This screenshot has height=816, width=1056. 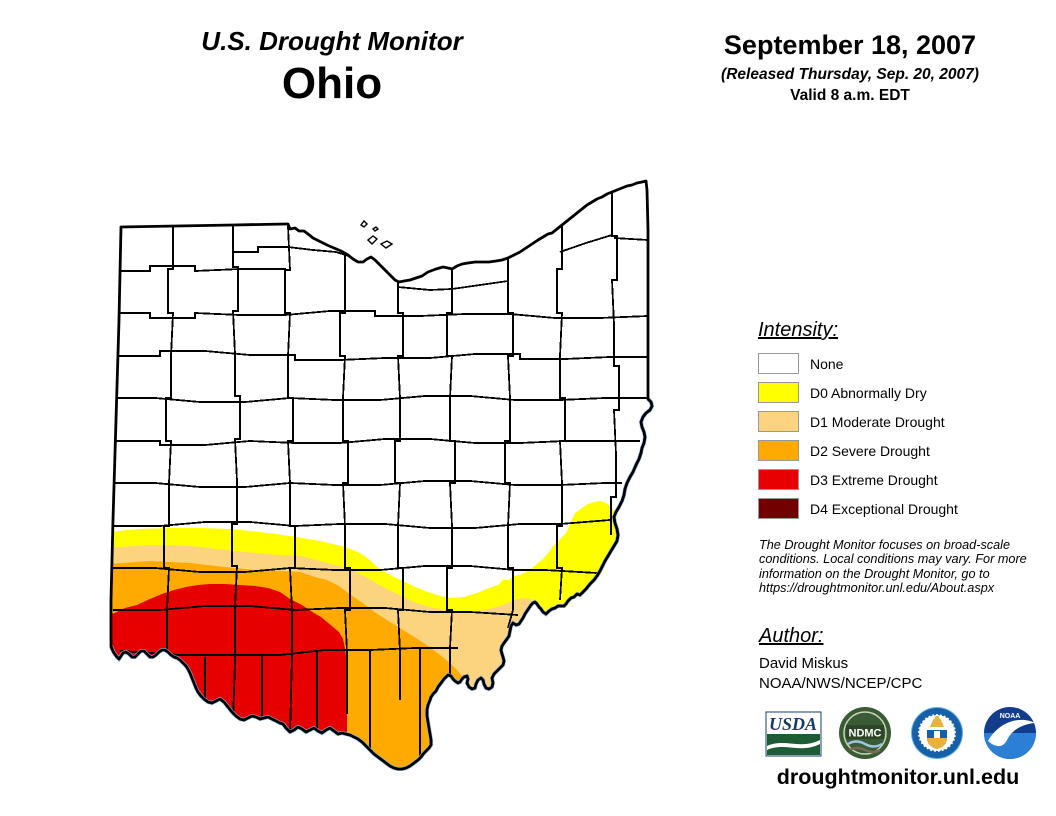 What do you see at coordinates (850, 45) in the screenshot?
I see `map-date: September 18, 2007` at bounding box center [850, 45].